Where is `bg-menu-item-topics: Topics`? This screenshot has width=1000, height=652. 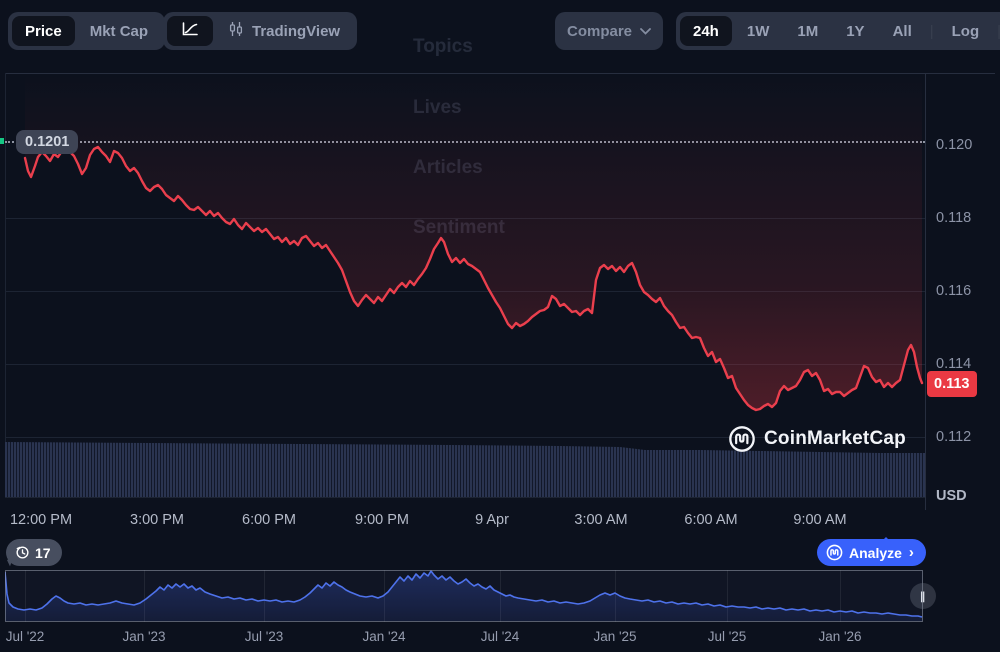
bg-menu-item-topics: Topics is located at coordinates (443, 46).